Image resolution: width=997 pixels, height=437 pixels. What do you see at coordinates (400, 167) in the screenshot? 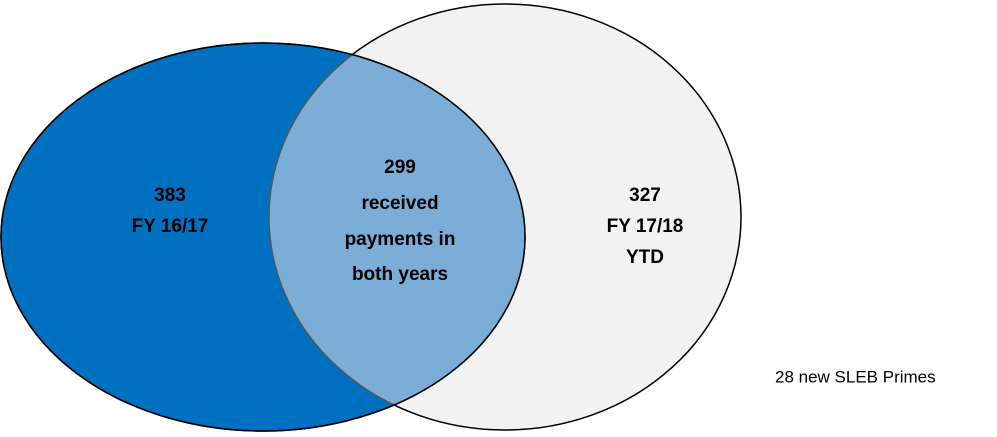
I see `intersection-label: 299` at bounding box center [400, 167].